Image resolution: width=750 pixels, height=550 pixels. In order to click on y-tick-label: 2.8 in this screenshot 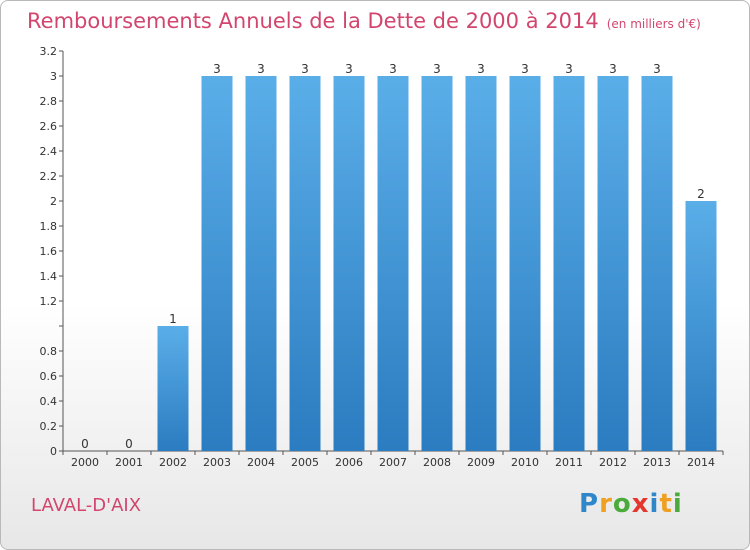, I will do `click(49, 101)`.